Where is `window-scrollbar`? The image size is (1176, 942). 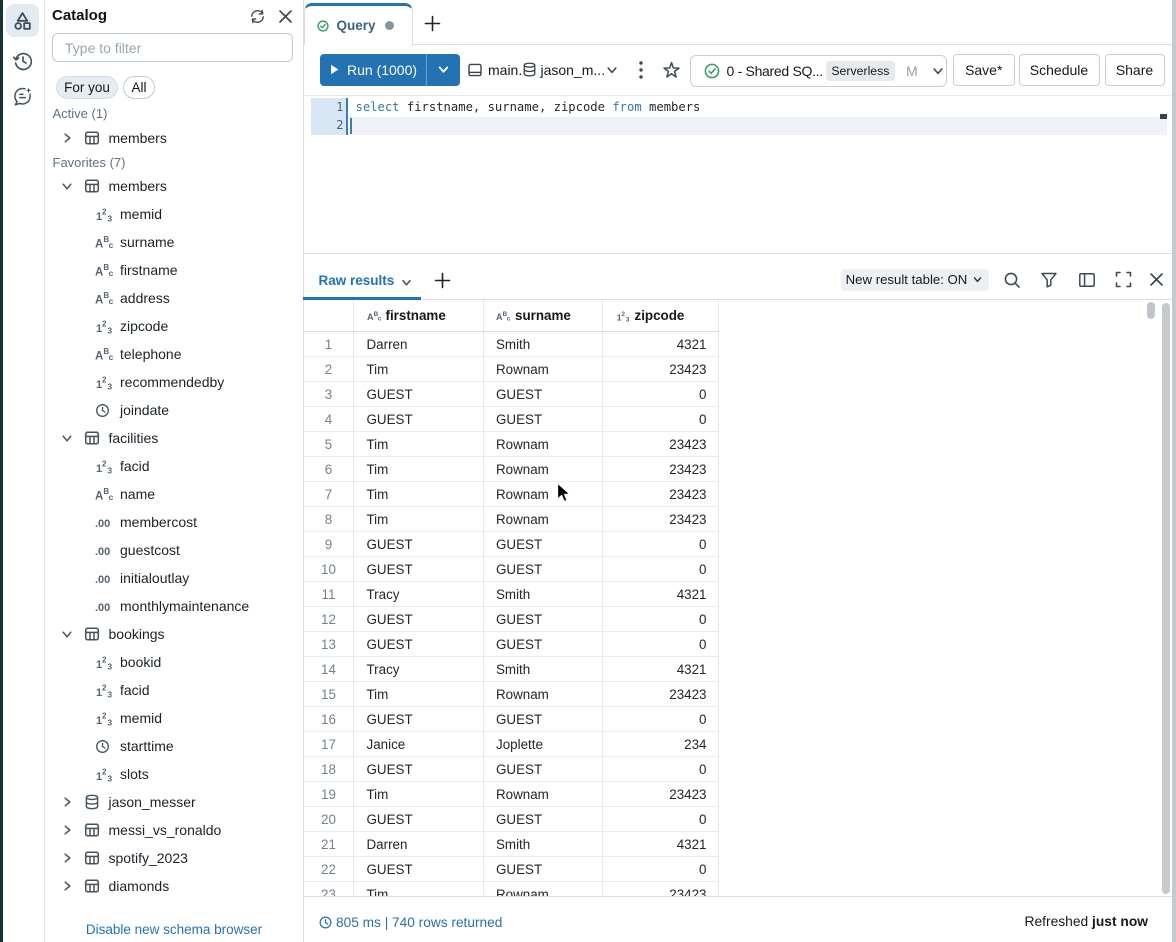 window-scrollbar is located at coordinates (1173, 471).